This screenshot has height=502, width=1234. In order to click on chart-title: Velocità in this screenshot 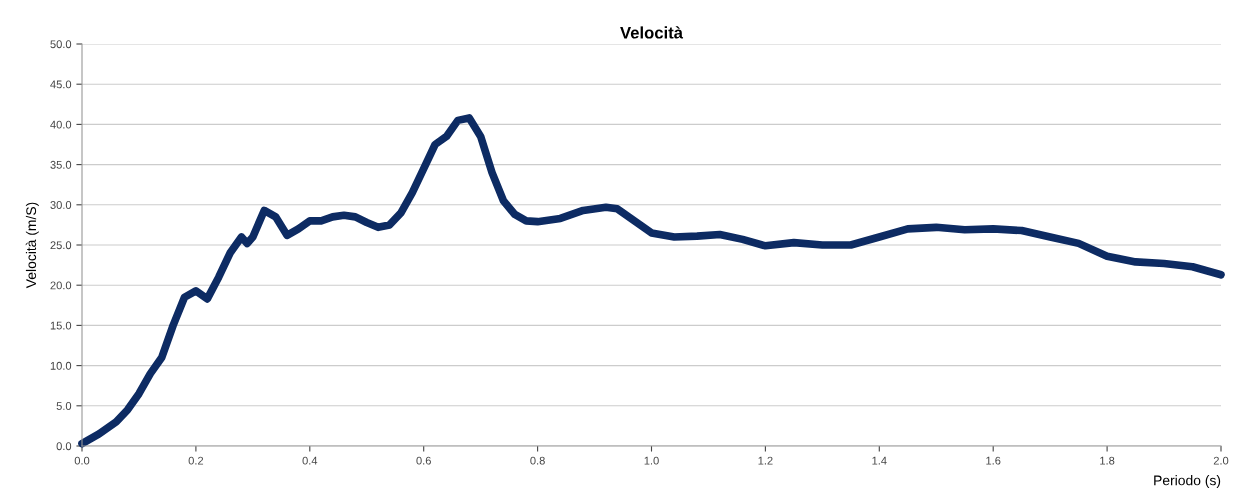, I will do `click(652, 32)`.